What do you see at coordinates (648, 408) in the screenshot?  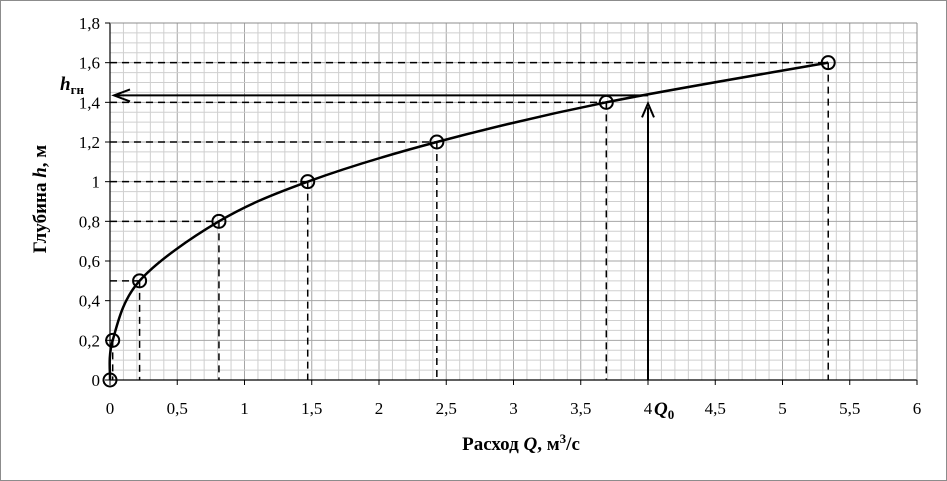 I see `x-tick-label: 4` at bounding box center [648, 408].